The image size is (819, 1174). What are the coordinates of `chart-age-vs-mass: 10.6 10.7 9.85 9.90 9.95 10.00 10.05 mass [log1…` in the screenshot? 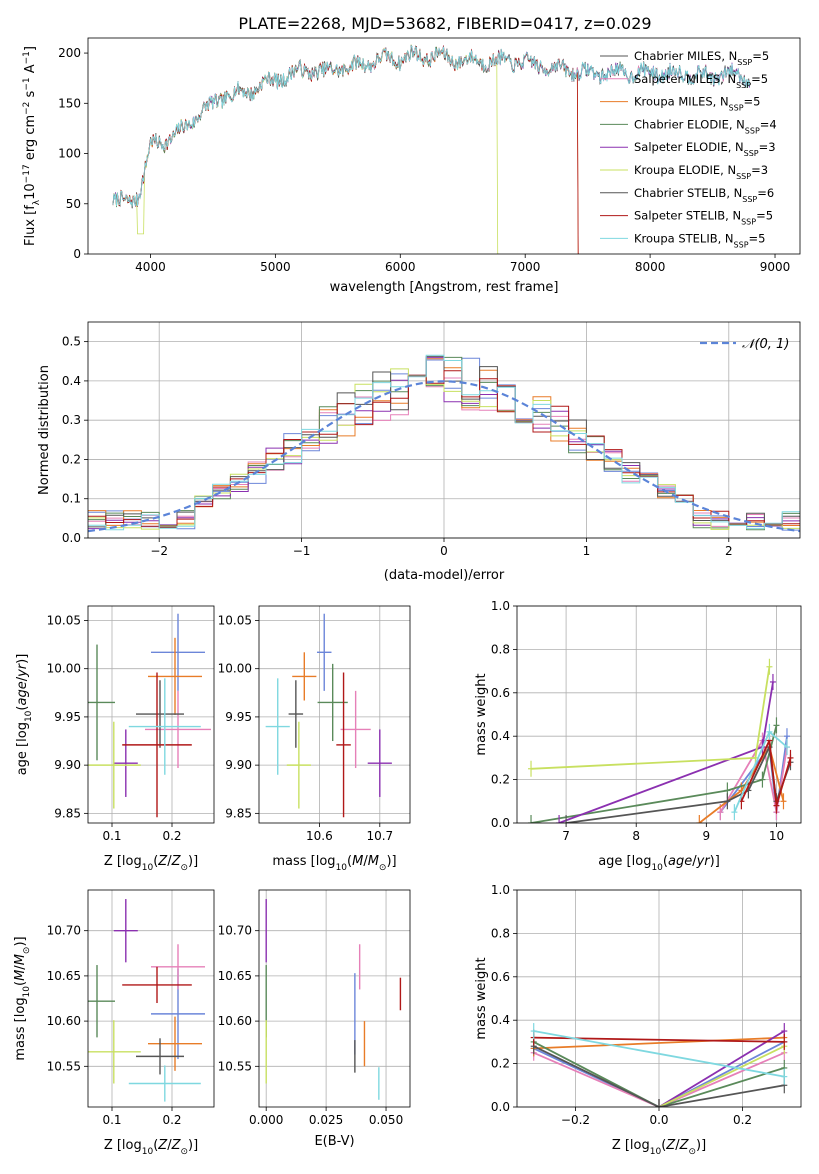 It's located at (314, 739).